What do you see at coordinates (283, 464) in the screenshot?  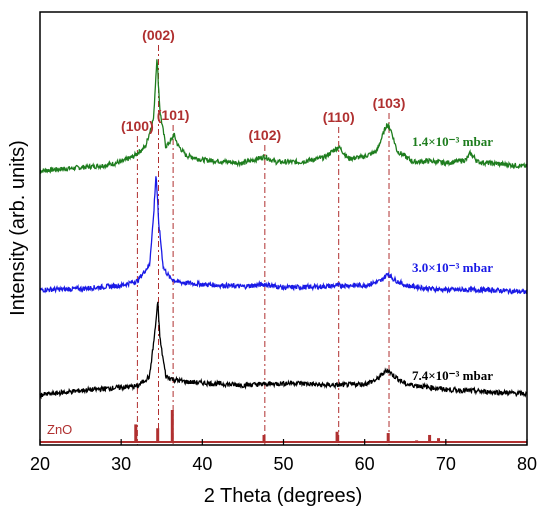 I see `x-tick-label: 50` at bounding box center [283, 464].